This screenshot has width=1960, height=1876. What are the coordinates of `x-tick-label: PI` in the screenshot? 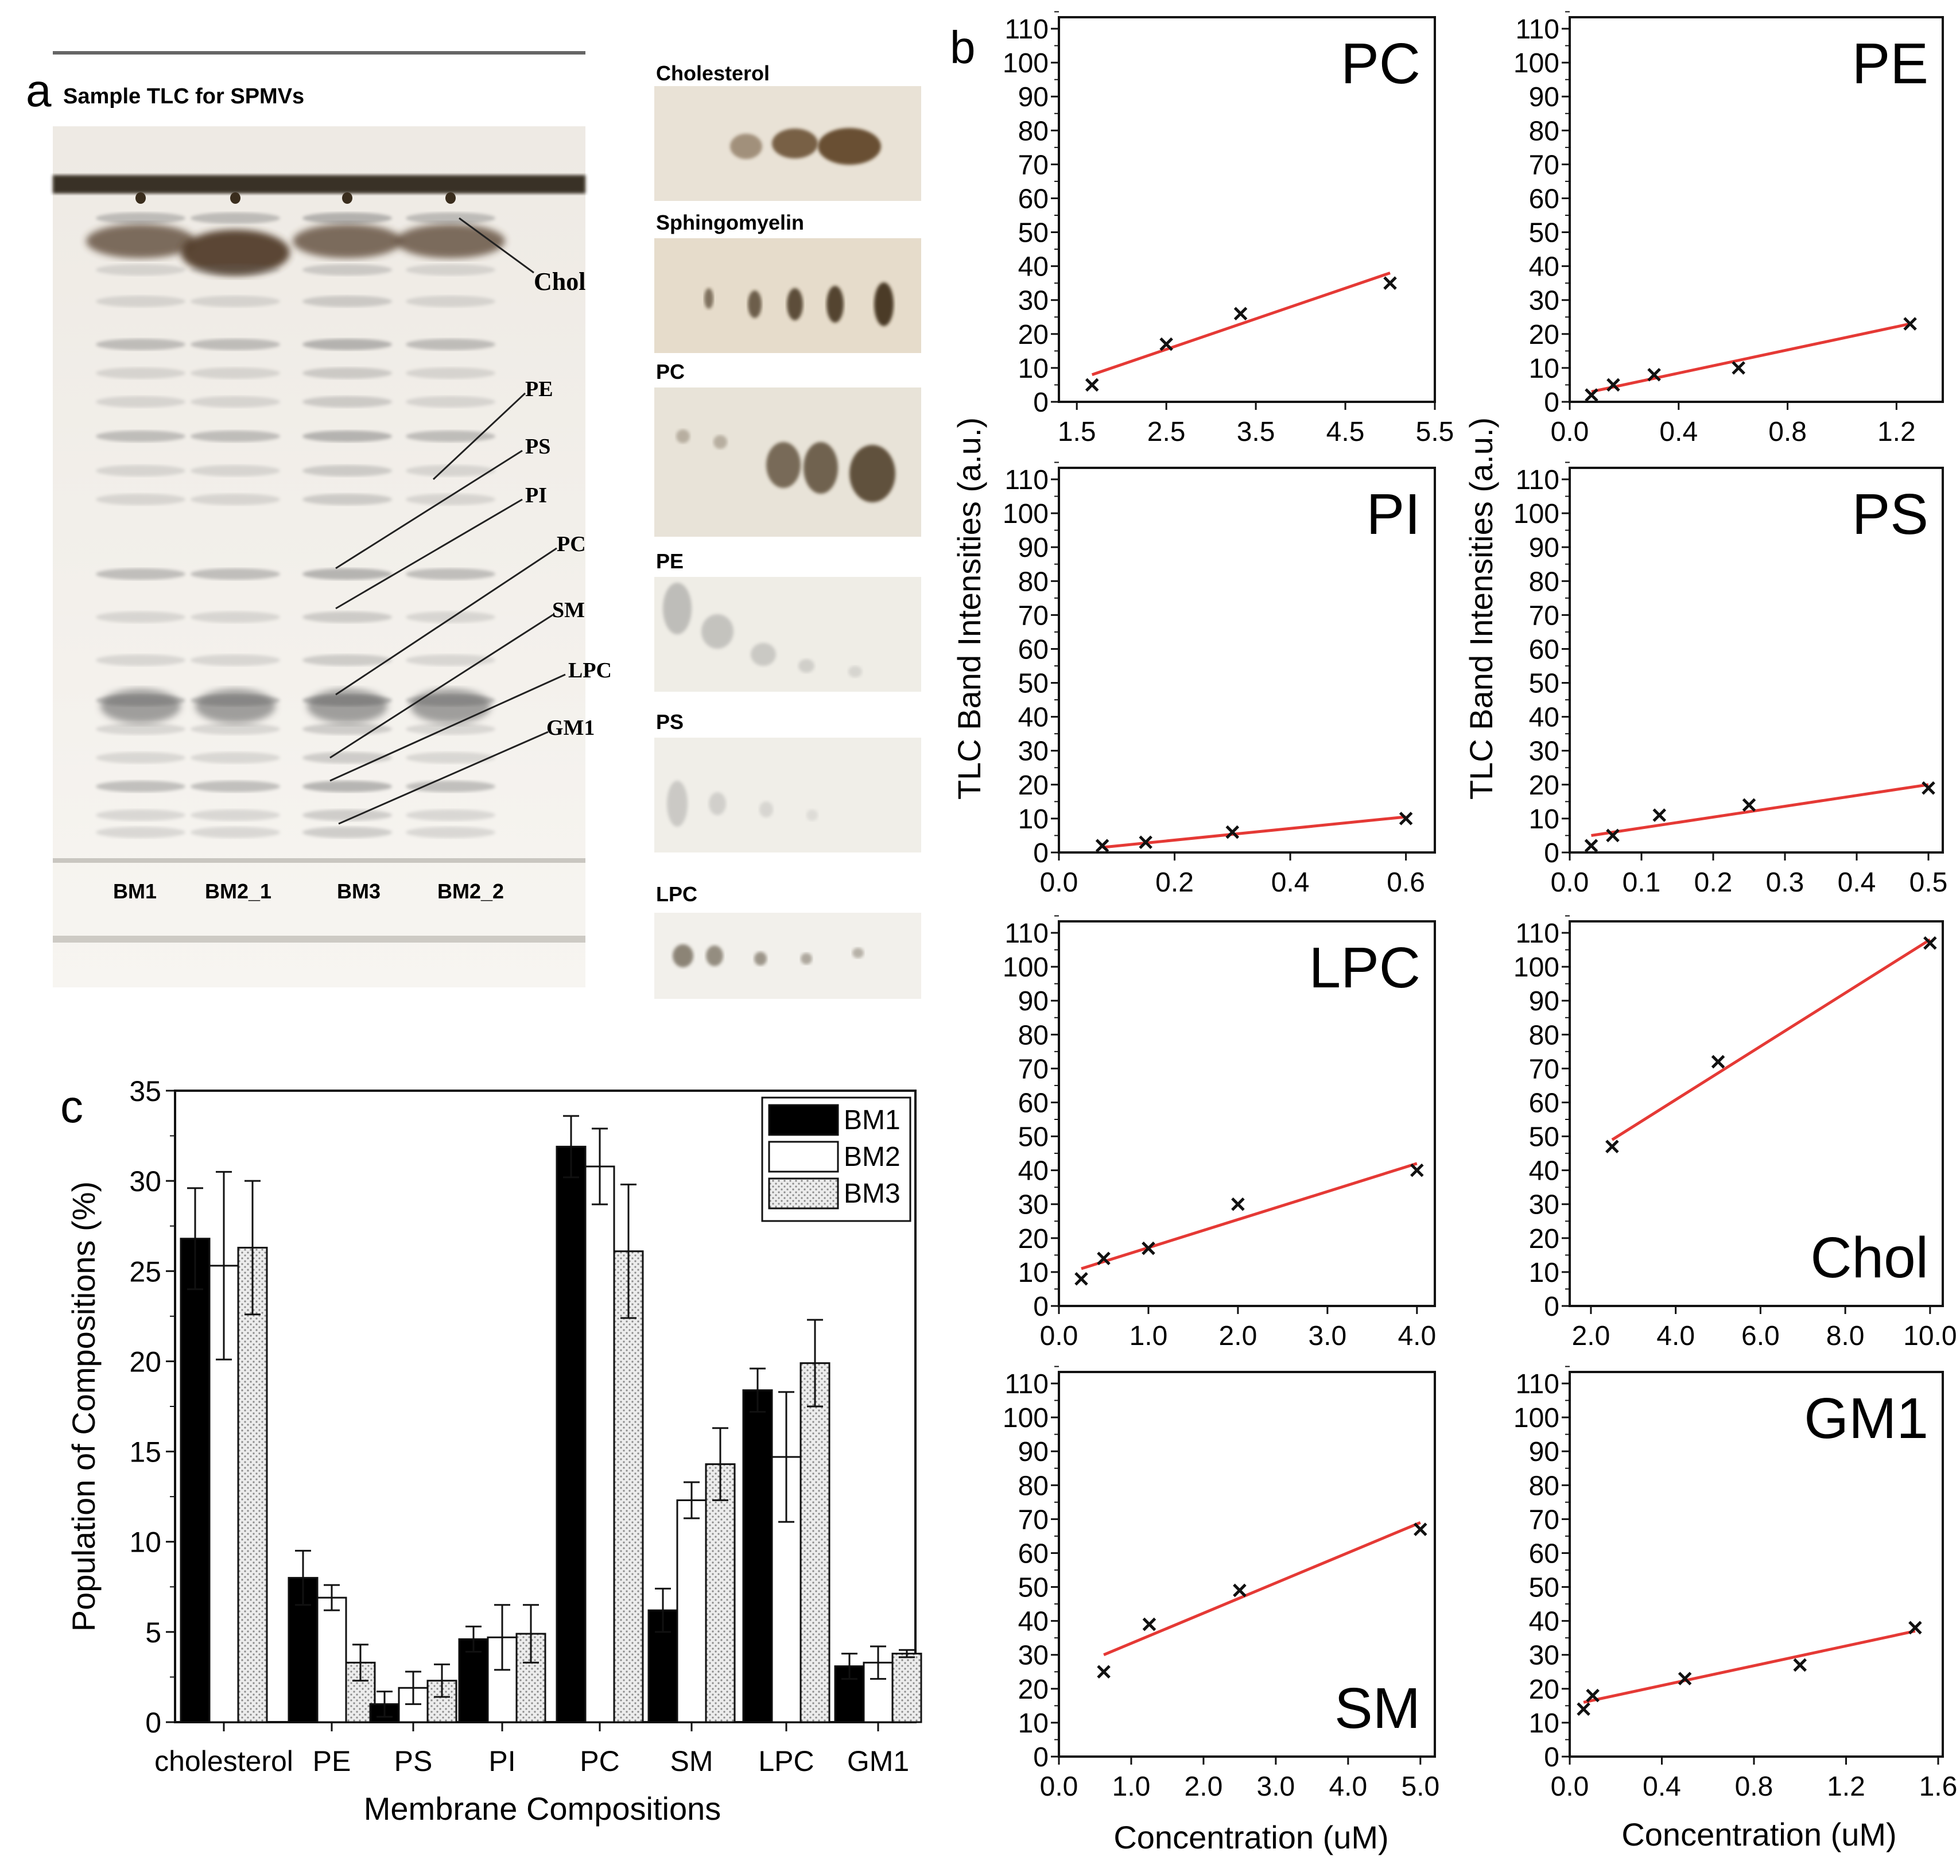 It's located at (501, 1761).